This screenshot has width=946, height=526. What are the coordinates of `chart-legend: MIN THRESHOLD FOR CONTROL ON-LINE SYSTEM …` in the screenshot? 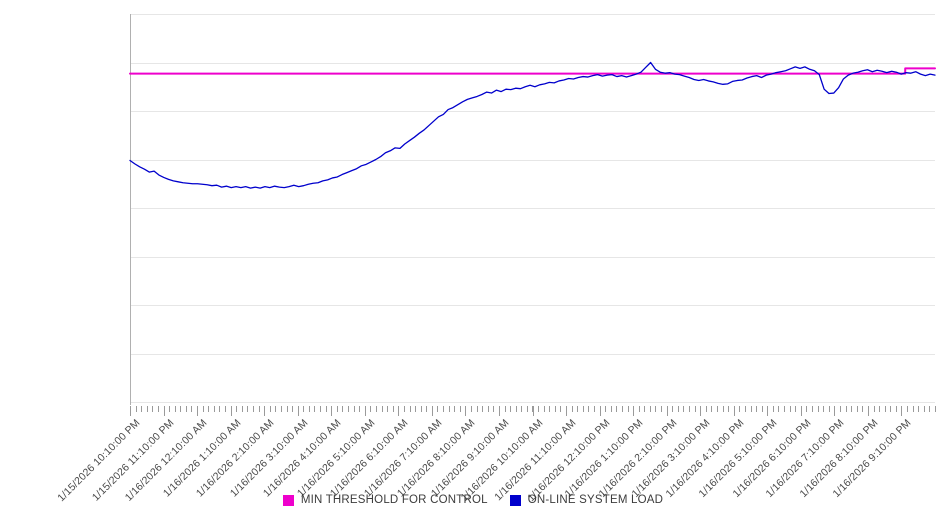 It's located at (473, 500).